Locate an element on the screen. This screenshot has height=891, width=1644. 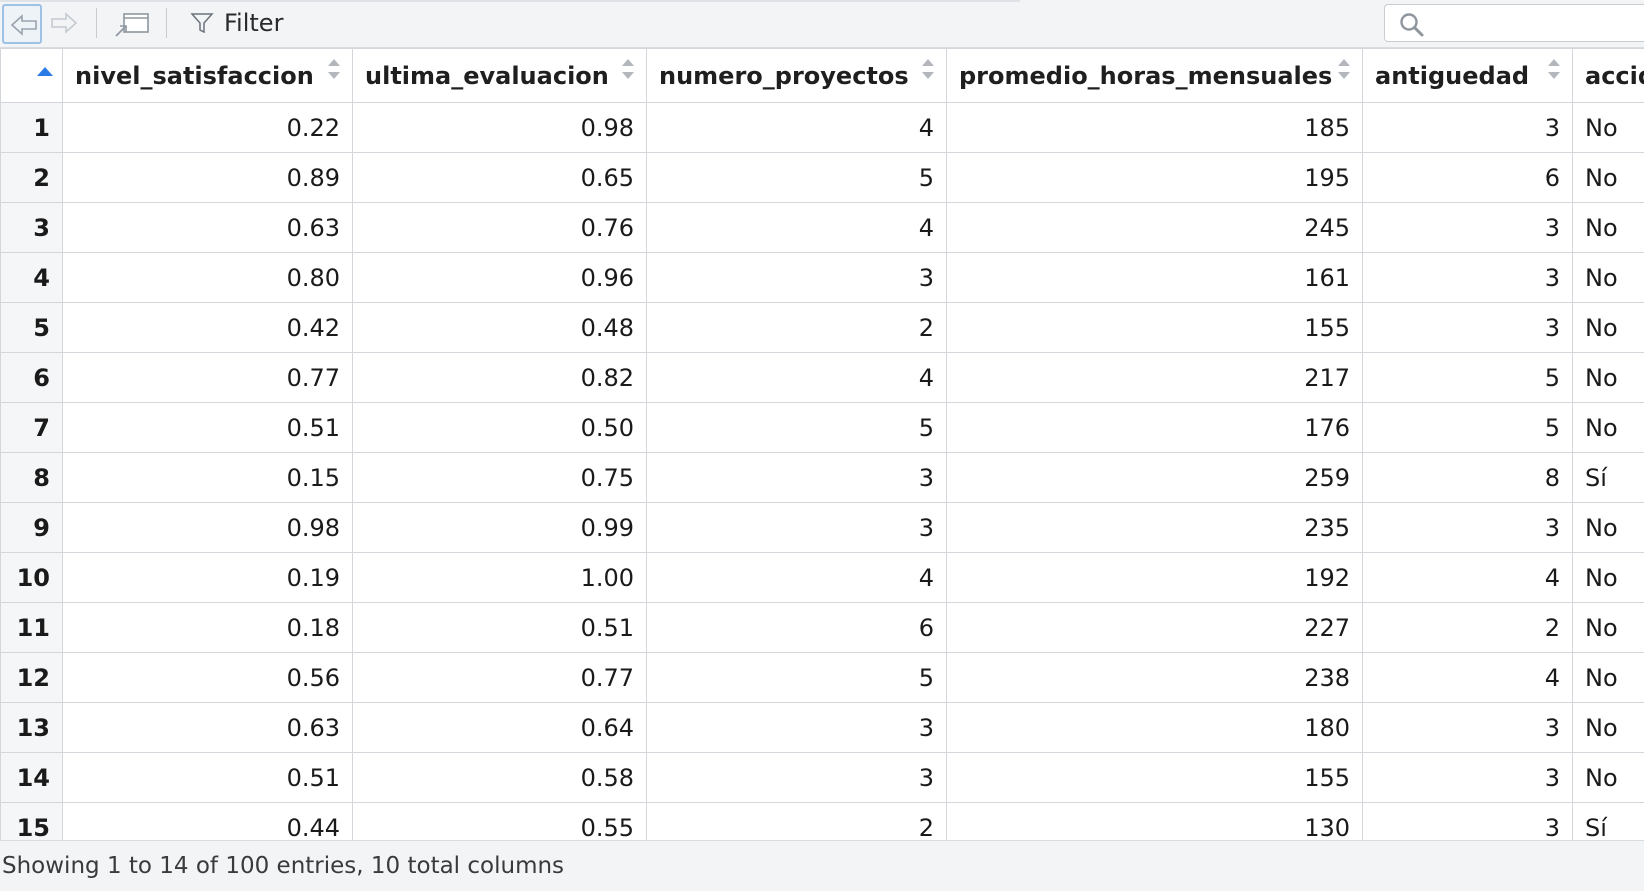
column-header-promedio_horas_mensuales: promedio_horas_mensuales is located at coordinates (1155, 76).